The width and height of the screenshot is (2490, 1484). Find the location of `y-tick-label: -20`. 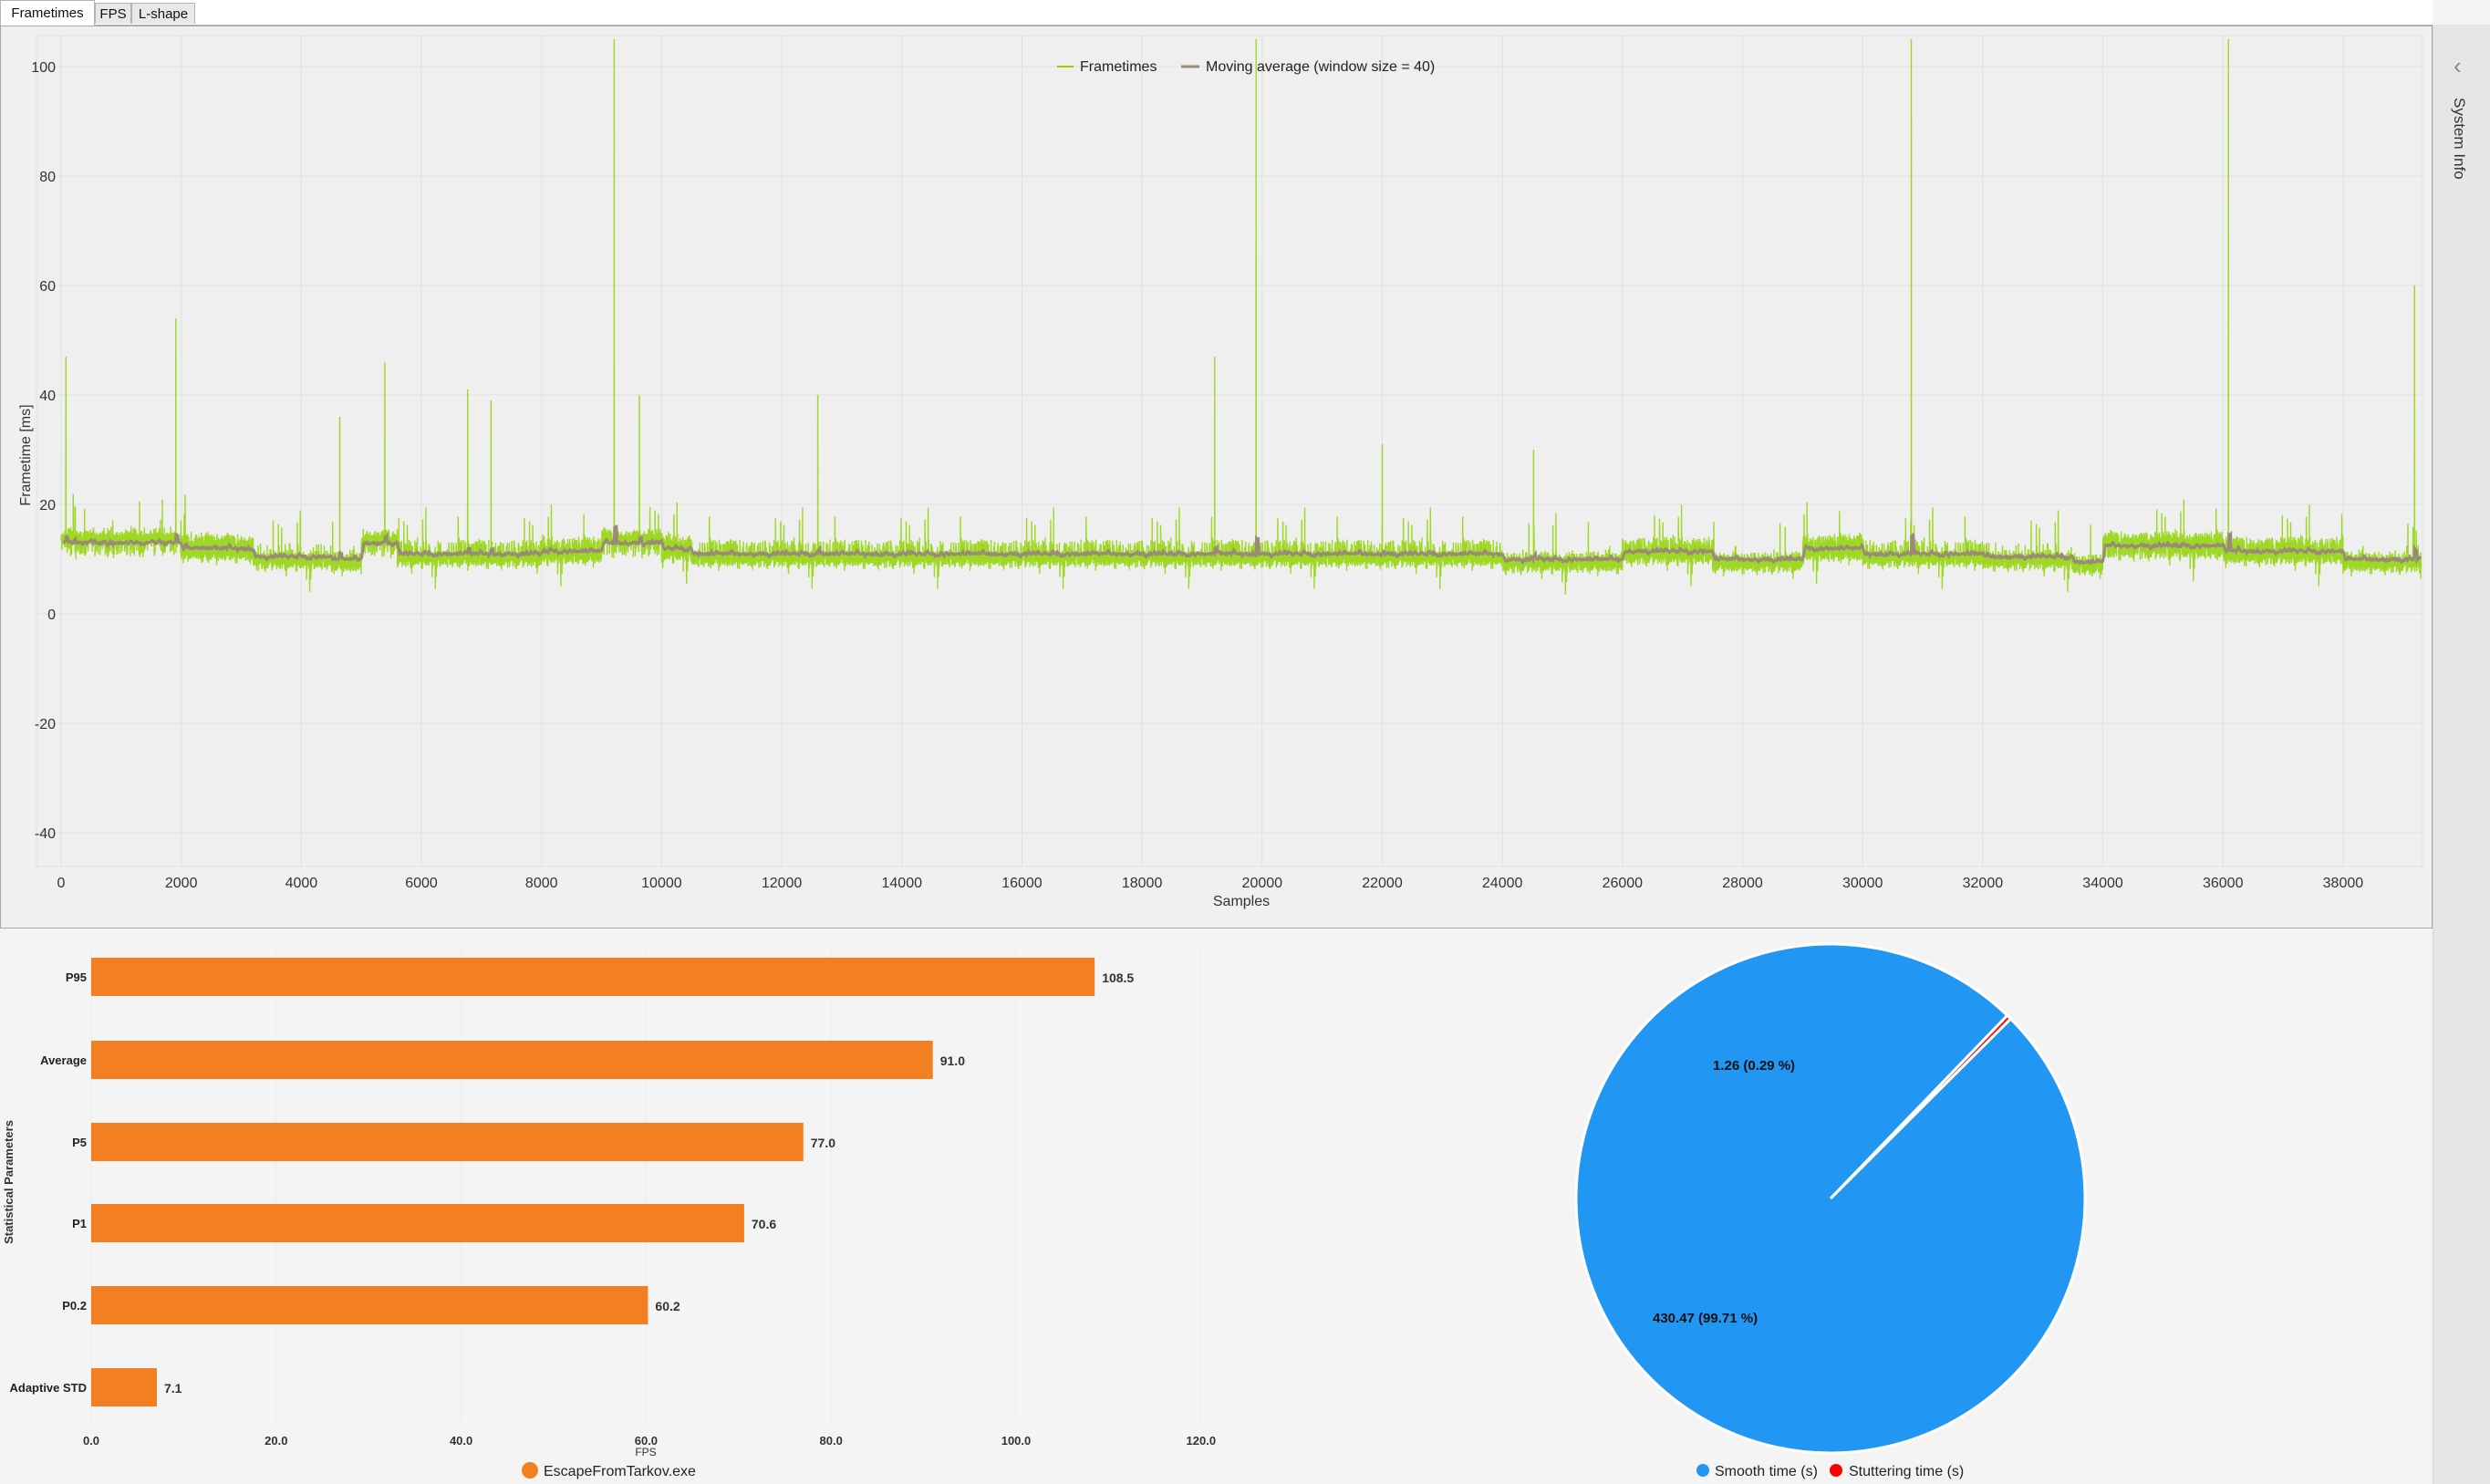

y-tick-label: -20 is located at coordinates (45, 725).